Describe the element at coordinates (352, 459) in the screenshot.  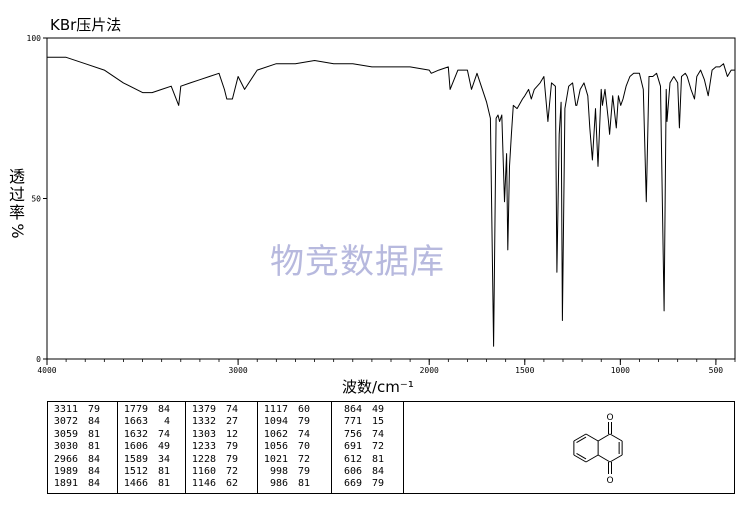
I see `peak-wavenumber: 612` at that location.